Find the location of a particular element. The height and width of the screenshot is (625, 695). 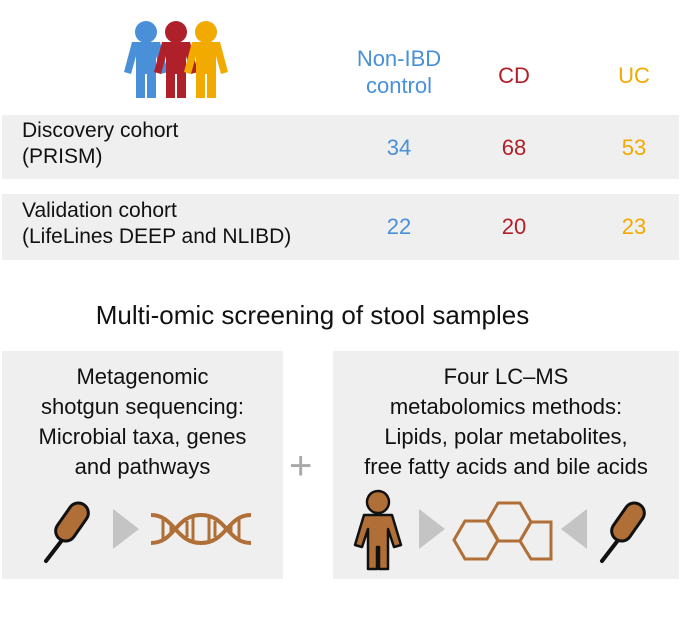

hexagon-molecule-icon is located at coordinates (502, 531).